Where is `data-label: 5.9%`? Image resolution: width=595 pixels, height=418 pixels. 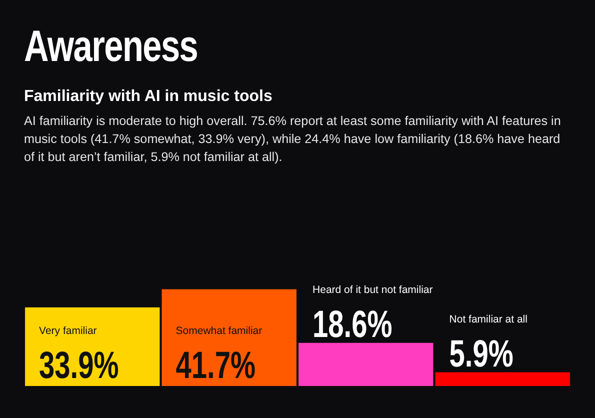
data-label: 5.9% is located at coordinates (481, 354).